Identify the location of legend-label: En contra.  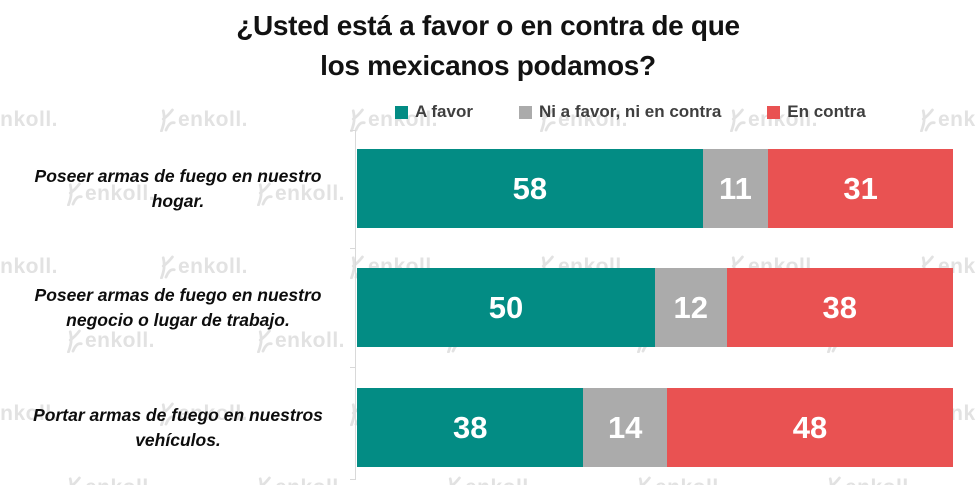
(826, 111).